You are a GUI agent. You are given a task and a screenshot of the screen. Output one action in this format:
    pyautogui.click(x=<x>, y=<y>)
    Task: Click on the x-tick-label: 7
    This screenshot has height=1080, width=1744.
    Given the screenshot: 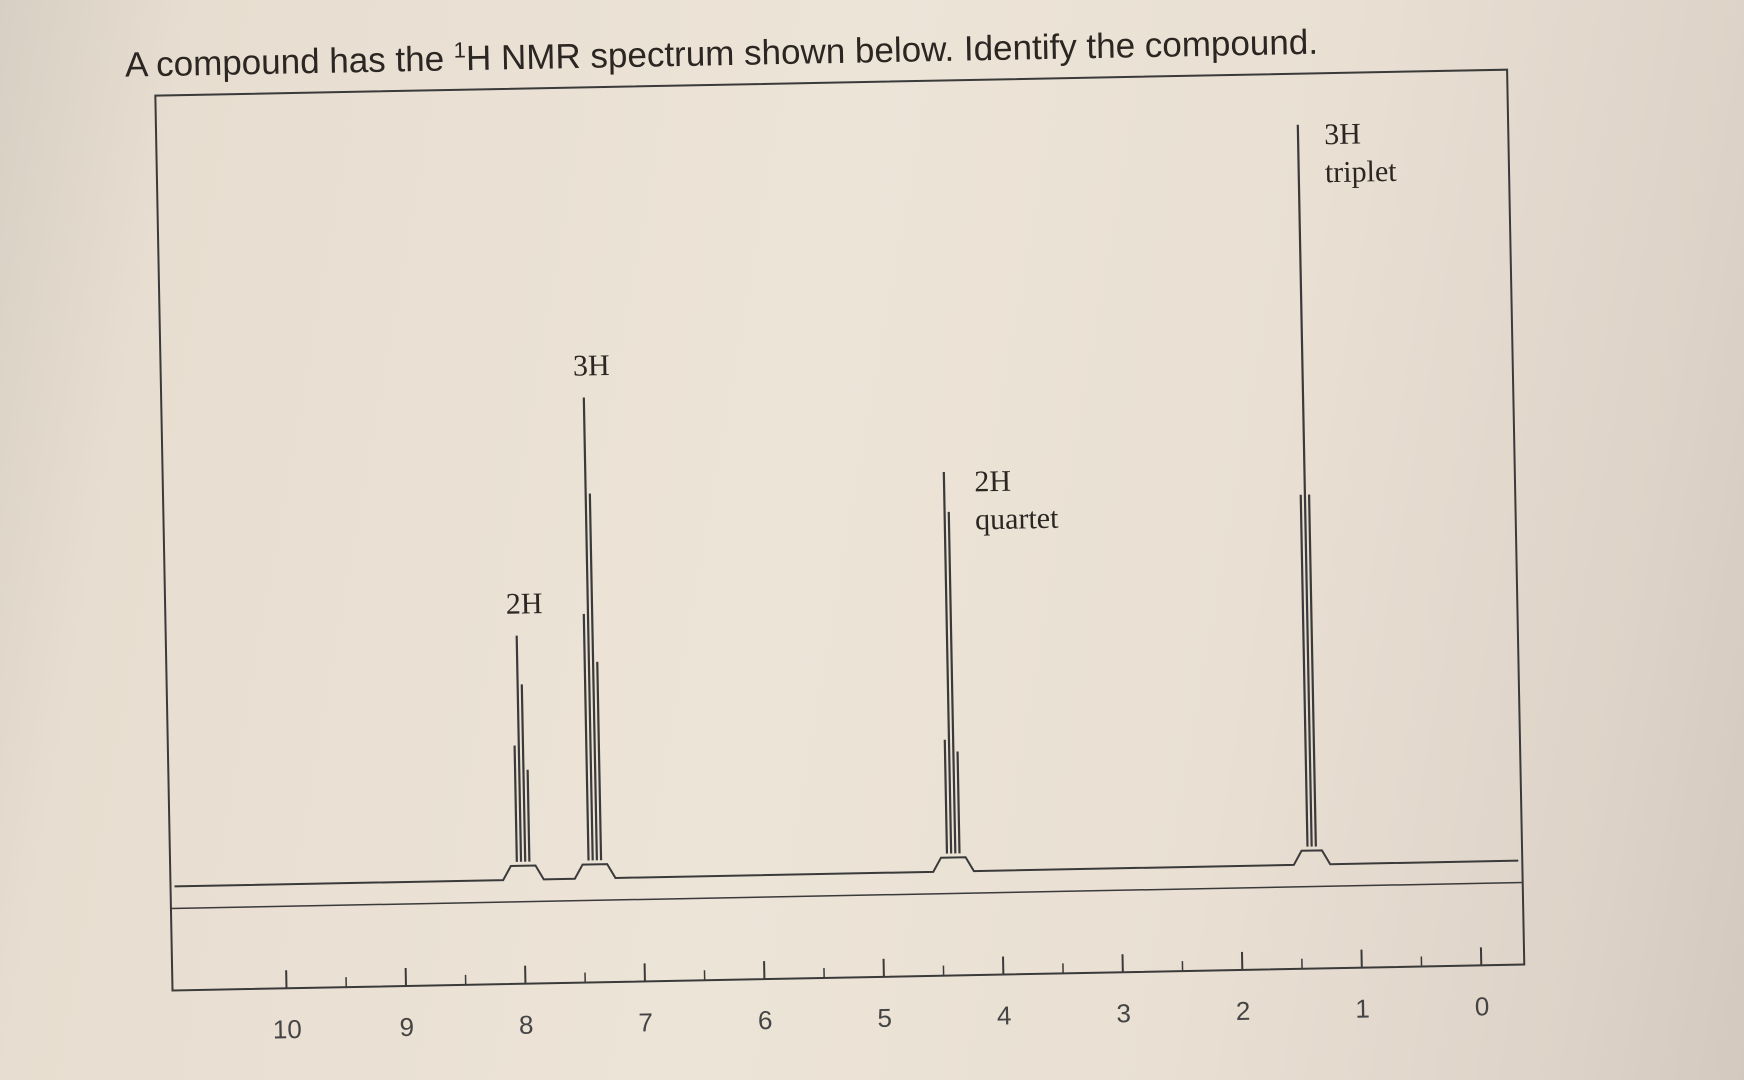 What is the action you would take?
    pyautogui.click(x=645, y=1022)
    